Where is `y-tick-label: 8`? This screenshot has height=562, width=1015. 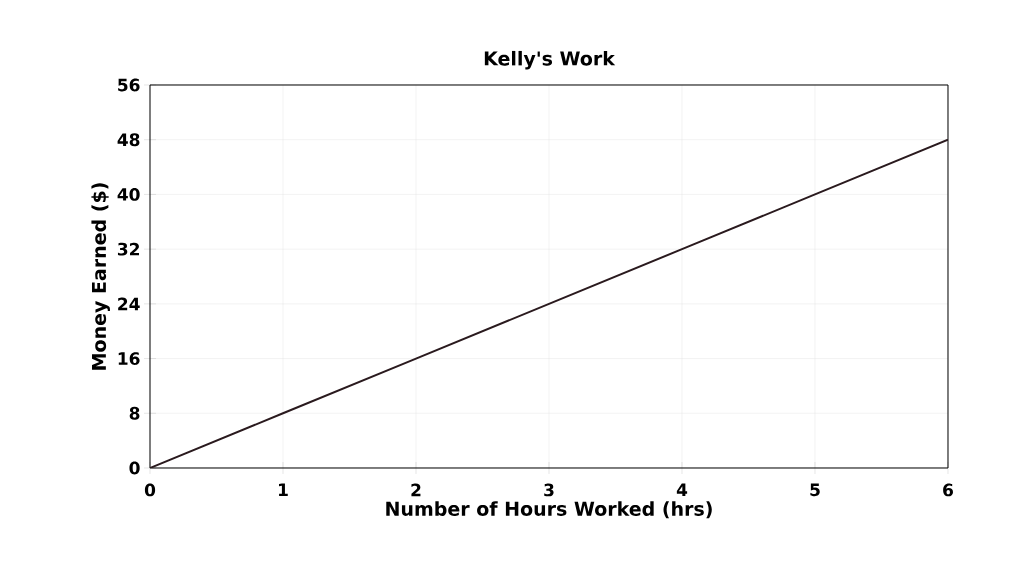 y-tick-label: 8 is located at coordinates (134, 413).